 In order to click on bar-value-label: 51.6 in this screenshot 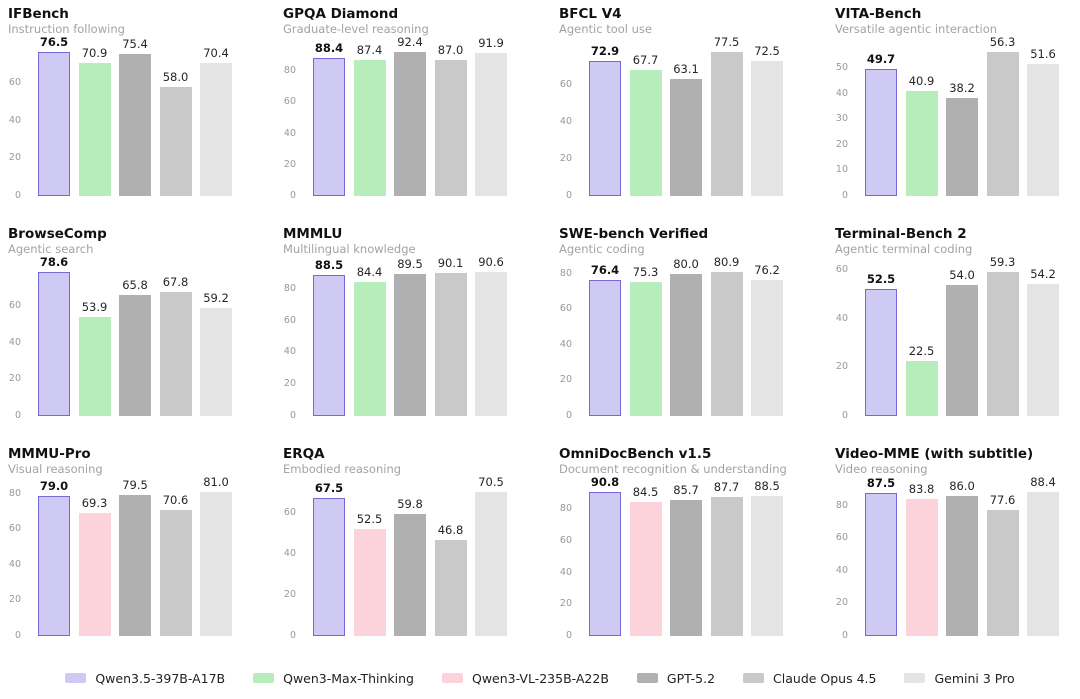, I will do `click(1043, 54)`.